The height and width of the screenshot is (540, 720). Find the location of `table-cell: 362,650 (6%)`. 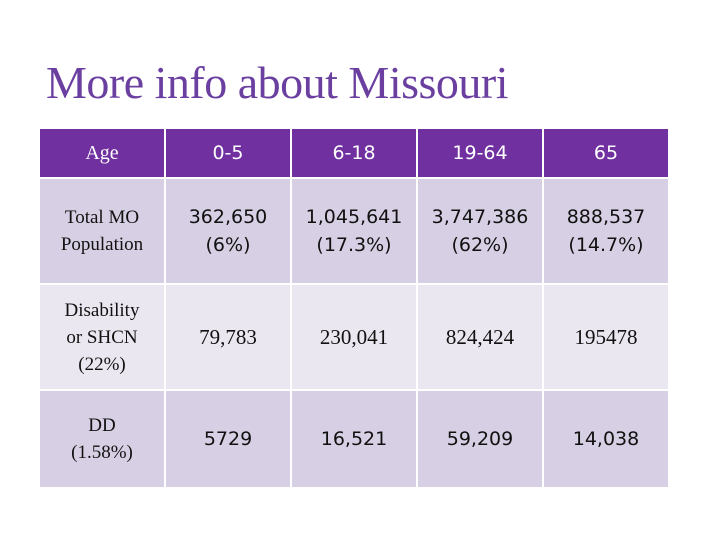

table-cell: 362,650 (6%) is located at coordinates (228, 231).